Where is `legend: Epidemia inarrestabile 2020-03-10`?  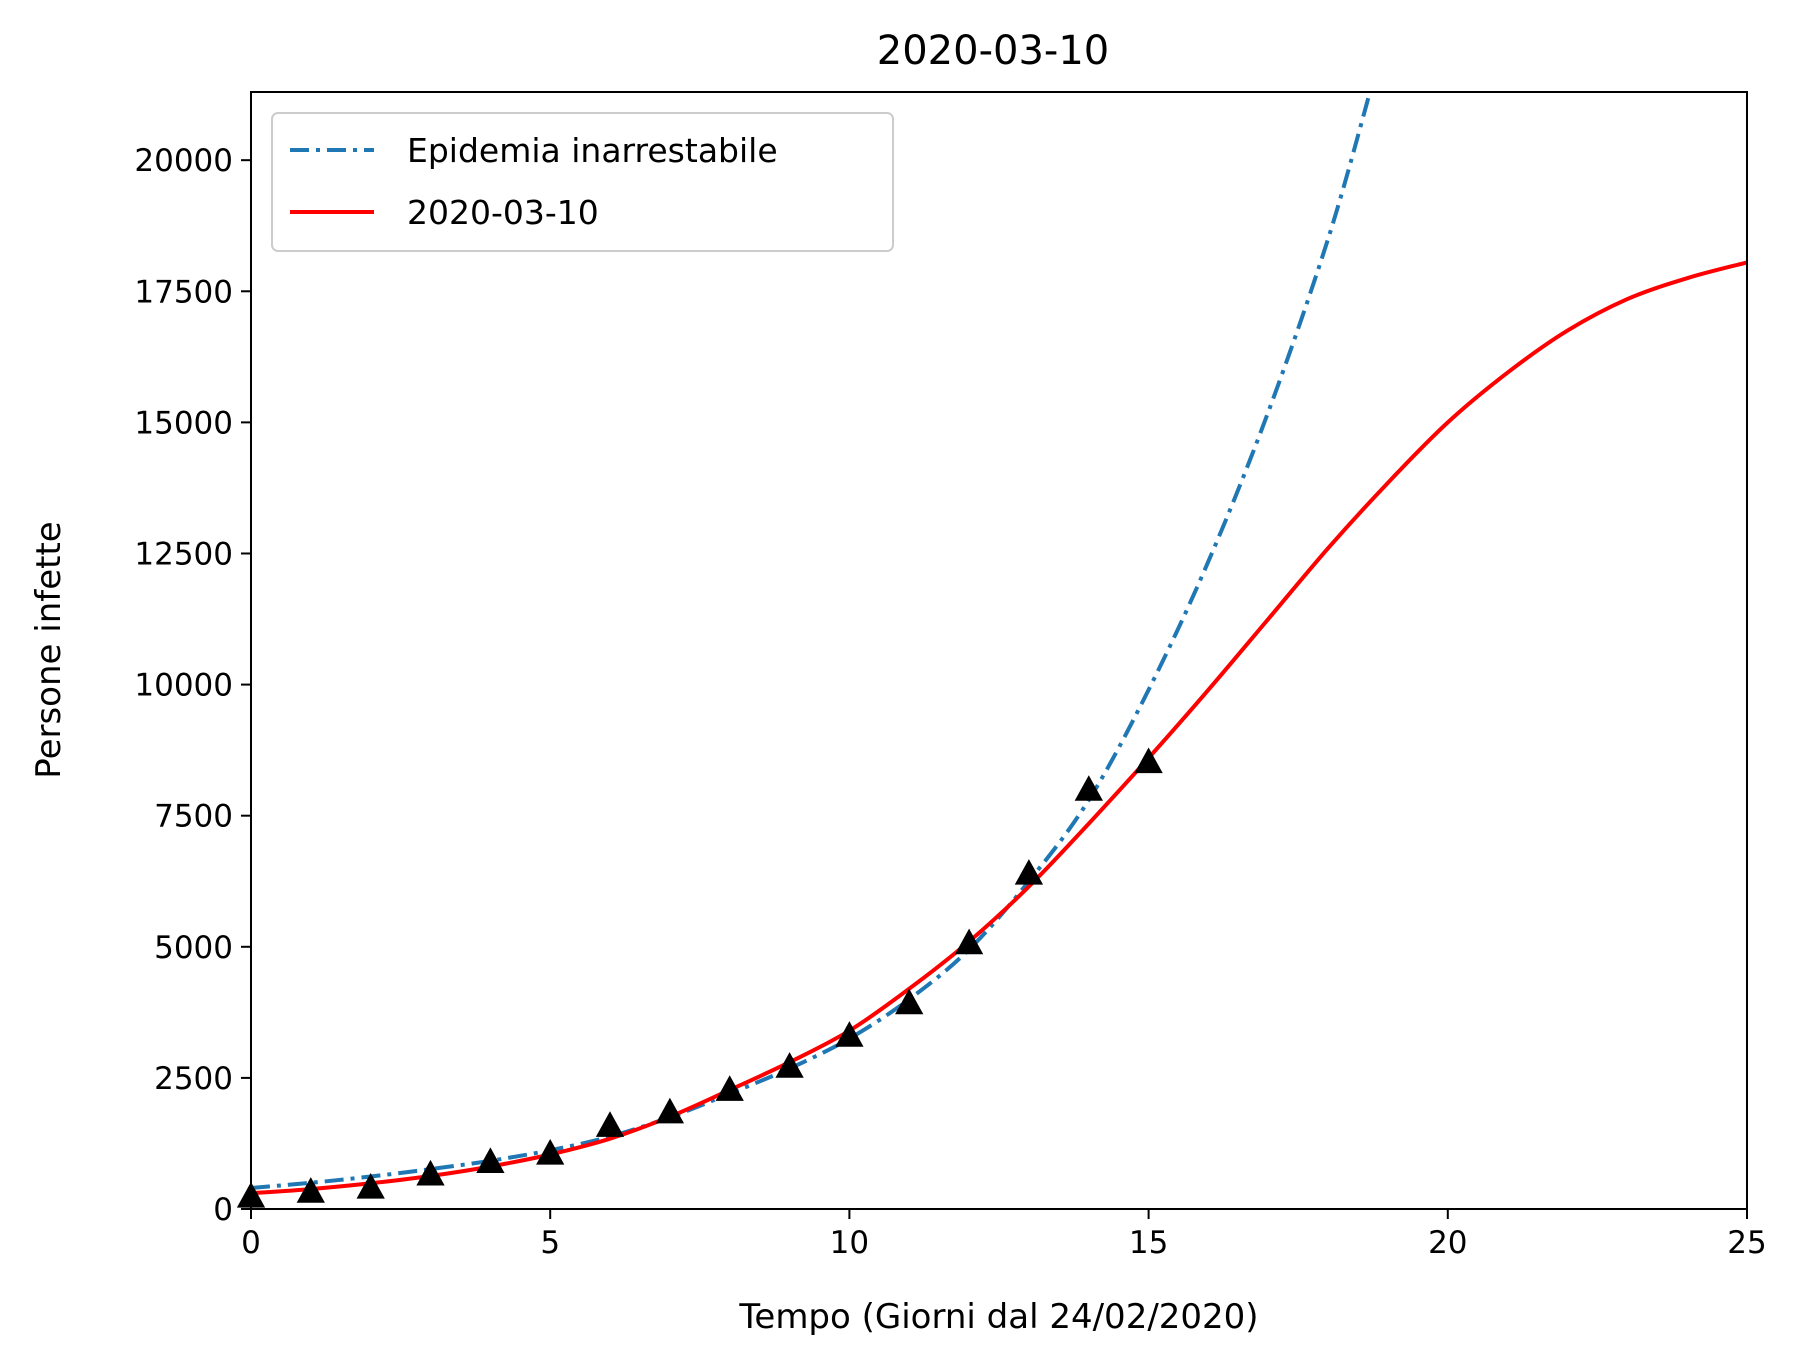 legend: Epidemia inarrestabile 2020-03-10 is located at coordinates (582, 182).